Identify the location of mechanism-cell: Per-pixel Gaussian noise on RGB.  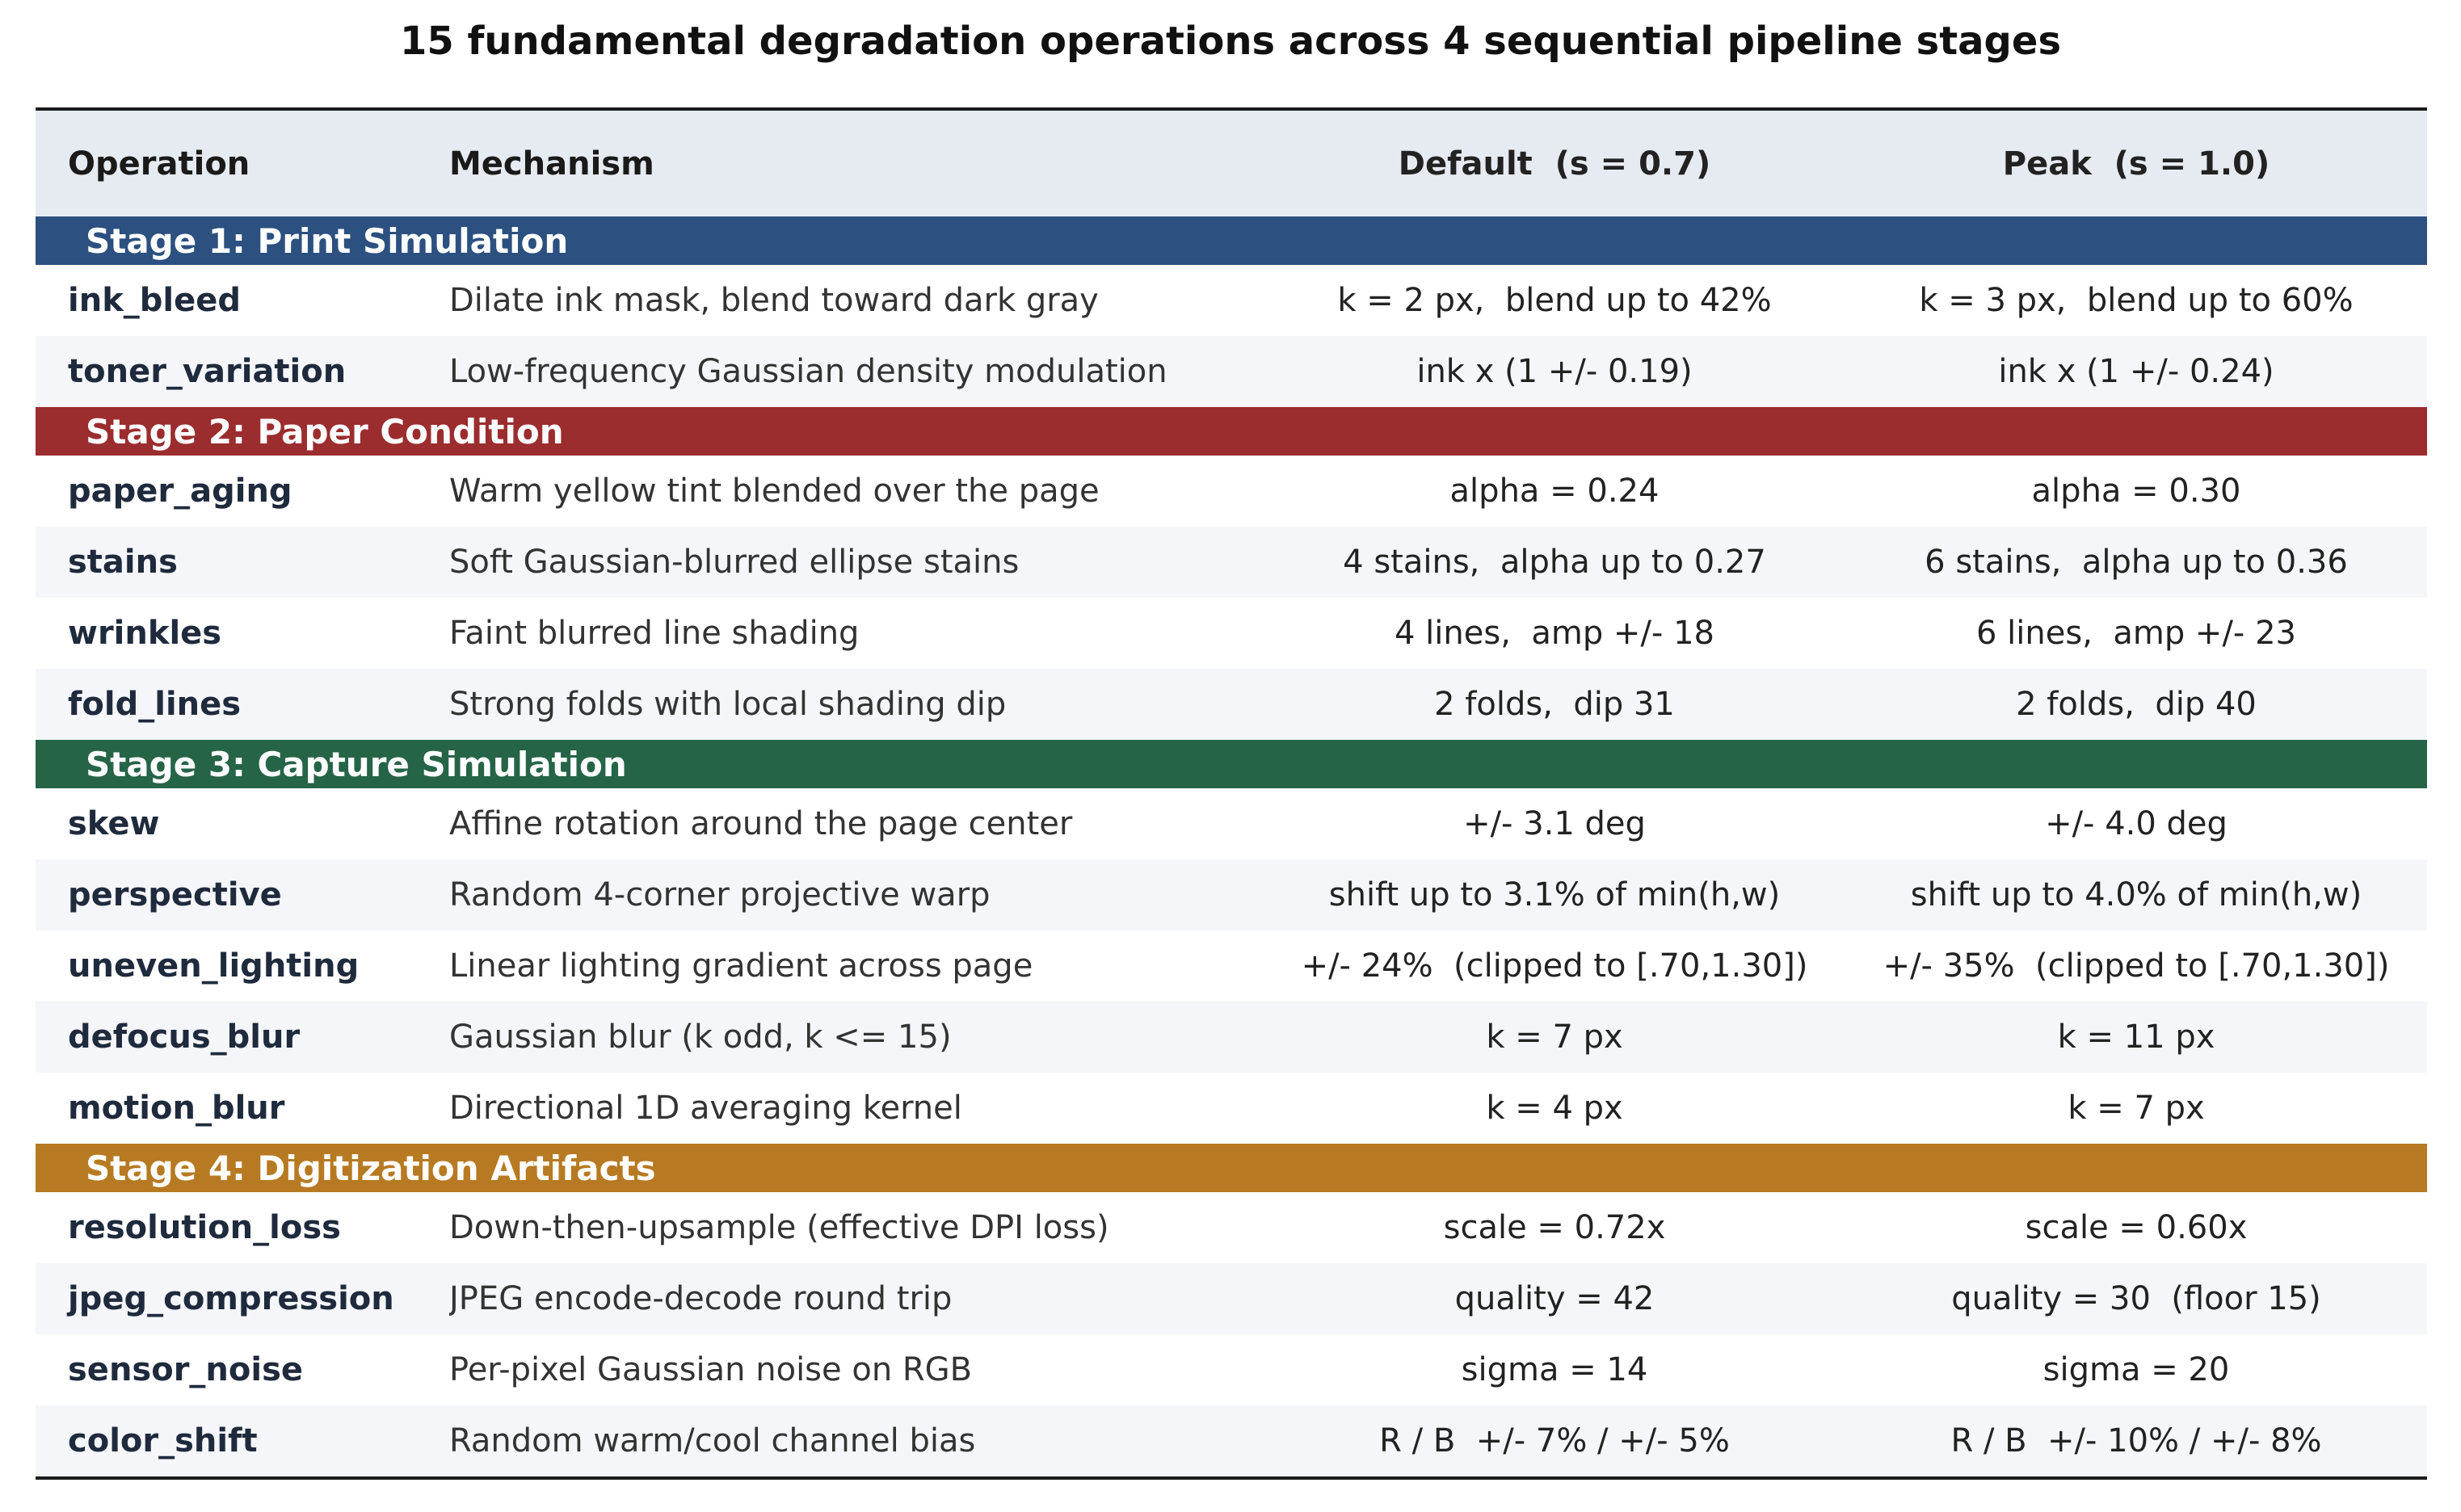
(711, 1369).